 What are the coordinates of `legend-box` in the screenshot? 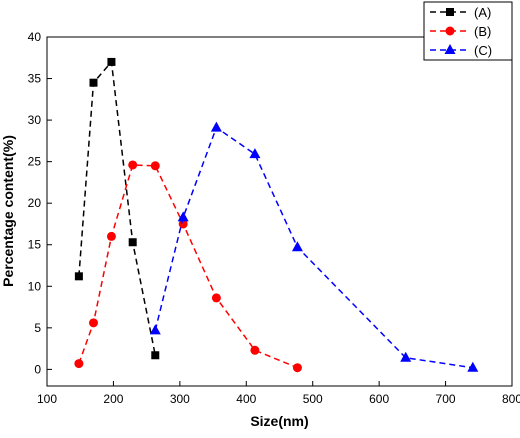 It's located at (468, 31).